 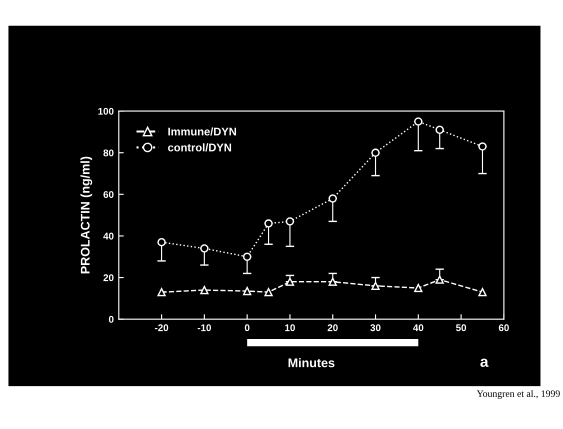 I want to click on x-axis-title: Minutes, so click(x=311, y=363).